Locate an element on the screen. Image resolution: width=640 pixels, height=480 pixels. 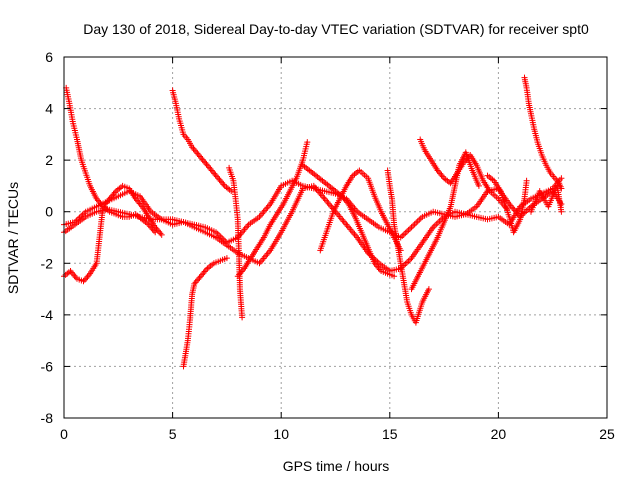
y-tick-label: 2 is located at coordinates (49, 160).